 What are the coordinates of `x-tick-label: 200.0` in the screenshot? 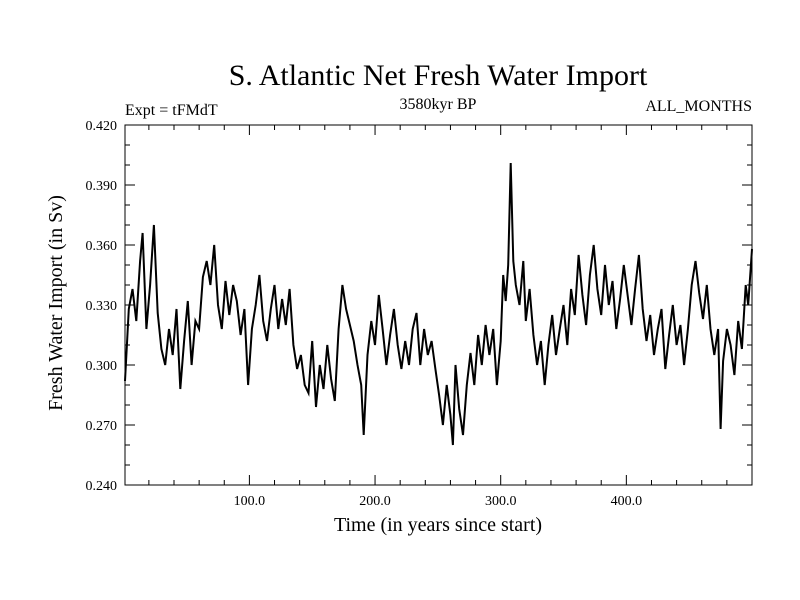 It's located at (375, 501).